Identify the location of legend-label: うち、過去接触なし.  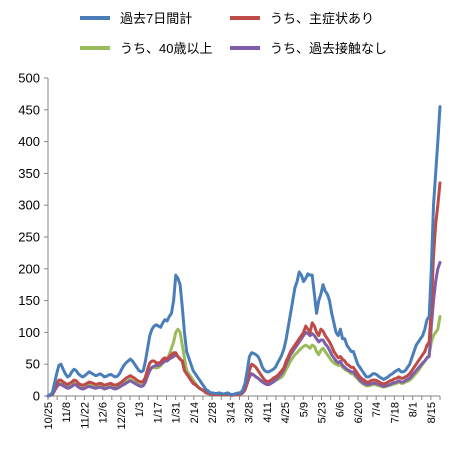
(328, 48).